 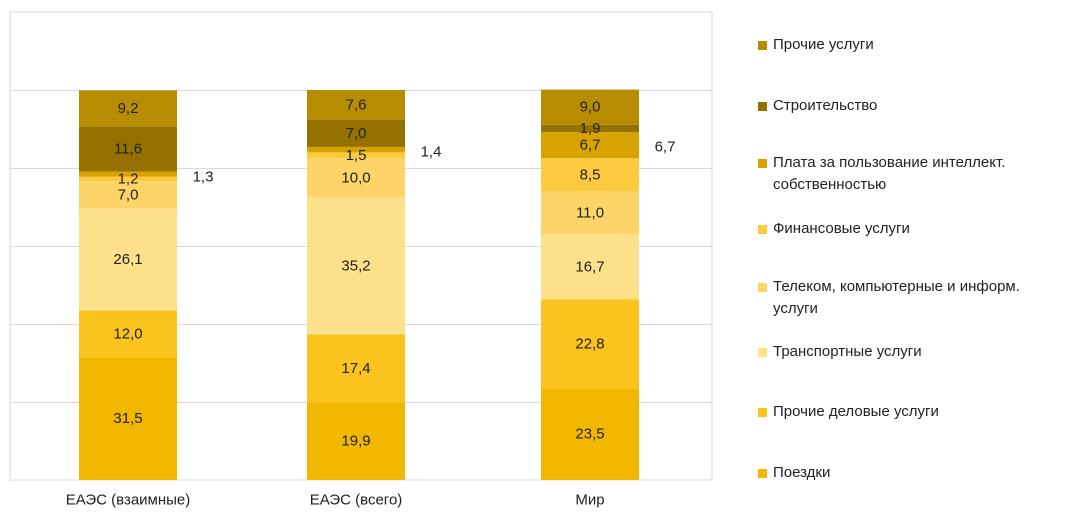 What do you see at coordinates (847, 351) in the screenshot?
I see `legend-label: Транспортные услуги` at bounding box center [847, 351].